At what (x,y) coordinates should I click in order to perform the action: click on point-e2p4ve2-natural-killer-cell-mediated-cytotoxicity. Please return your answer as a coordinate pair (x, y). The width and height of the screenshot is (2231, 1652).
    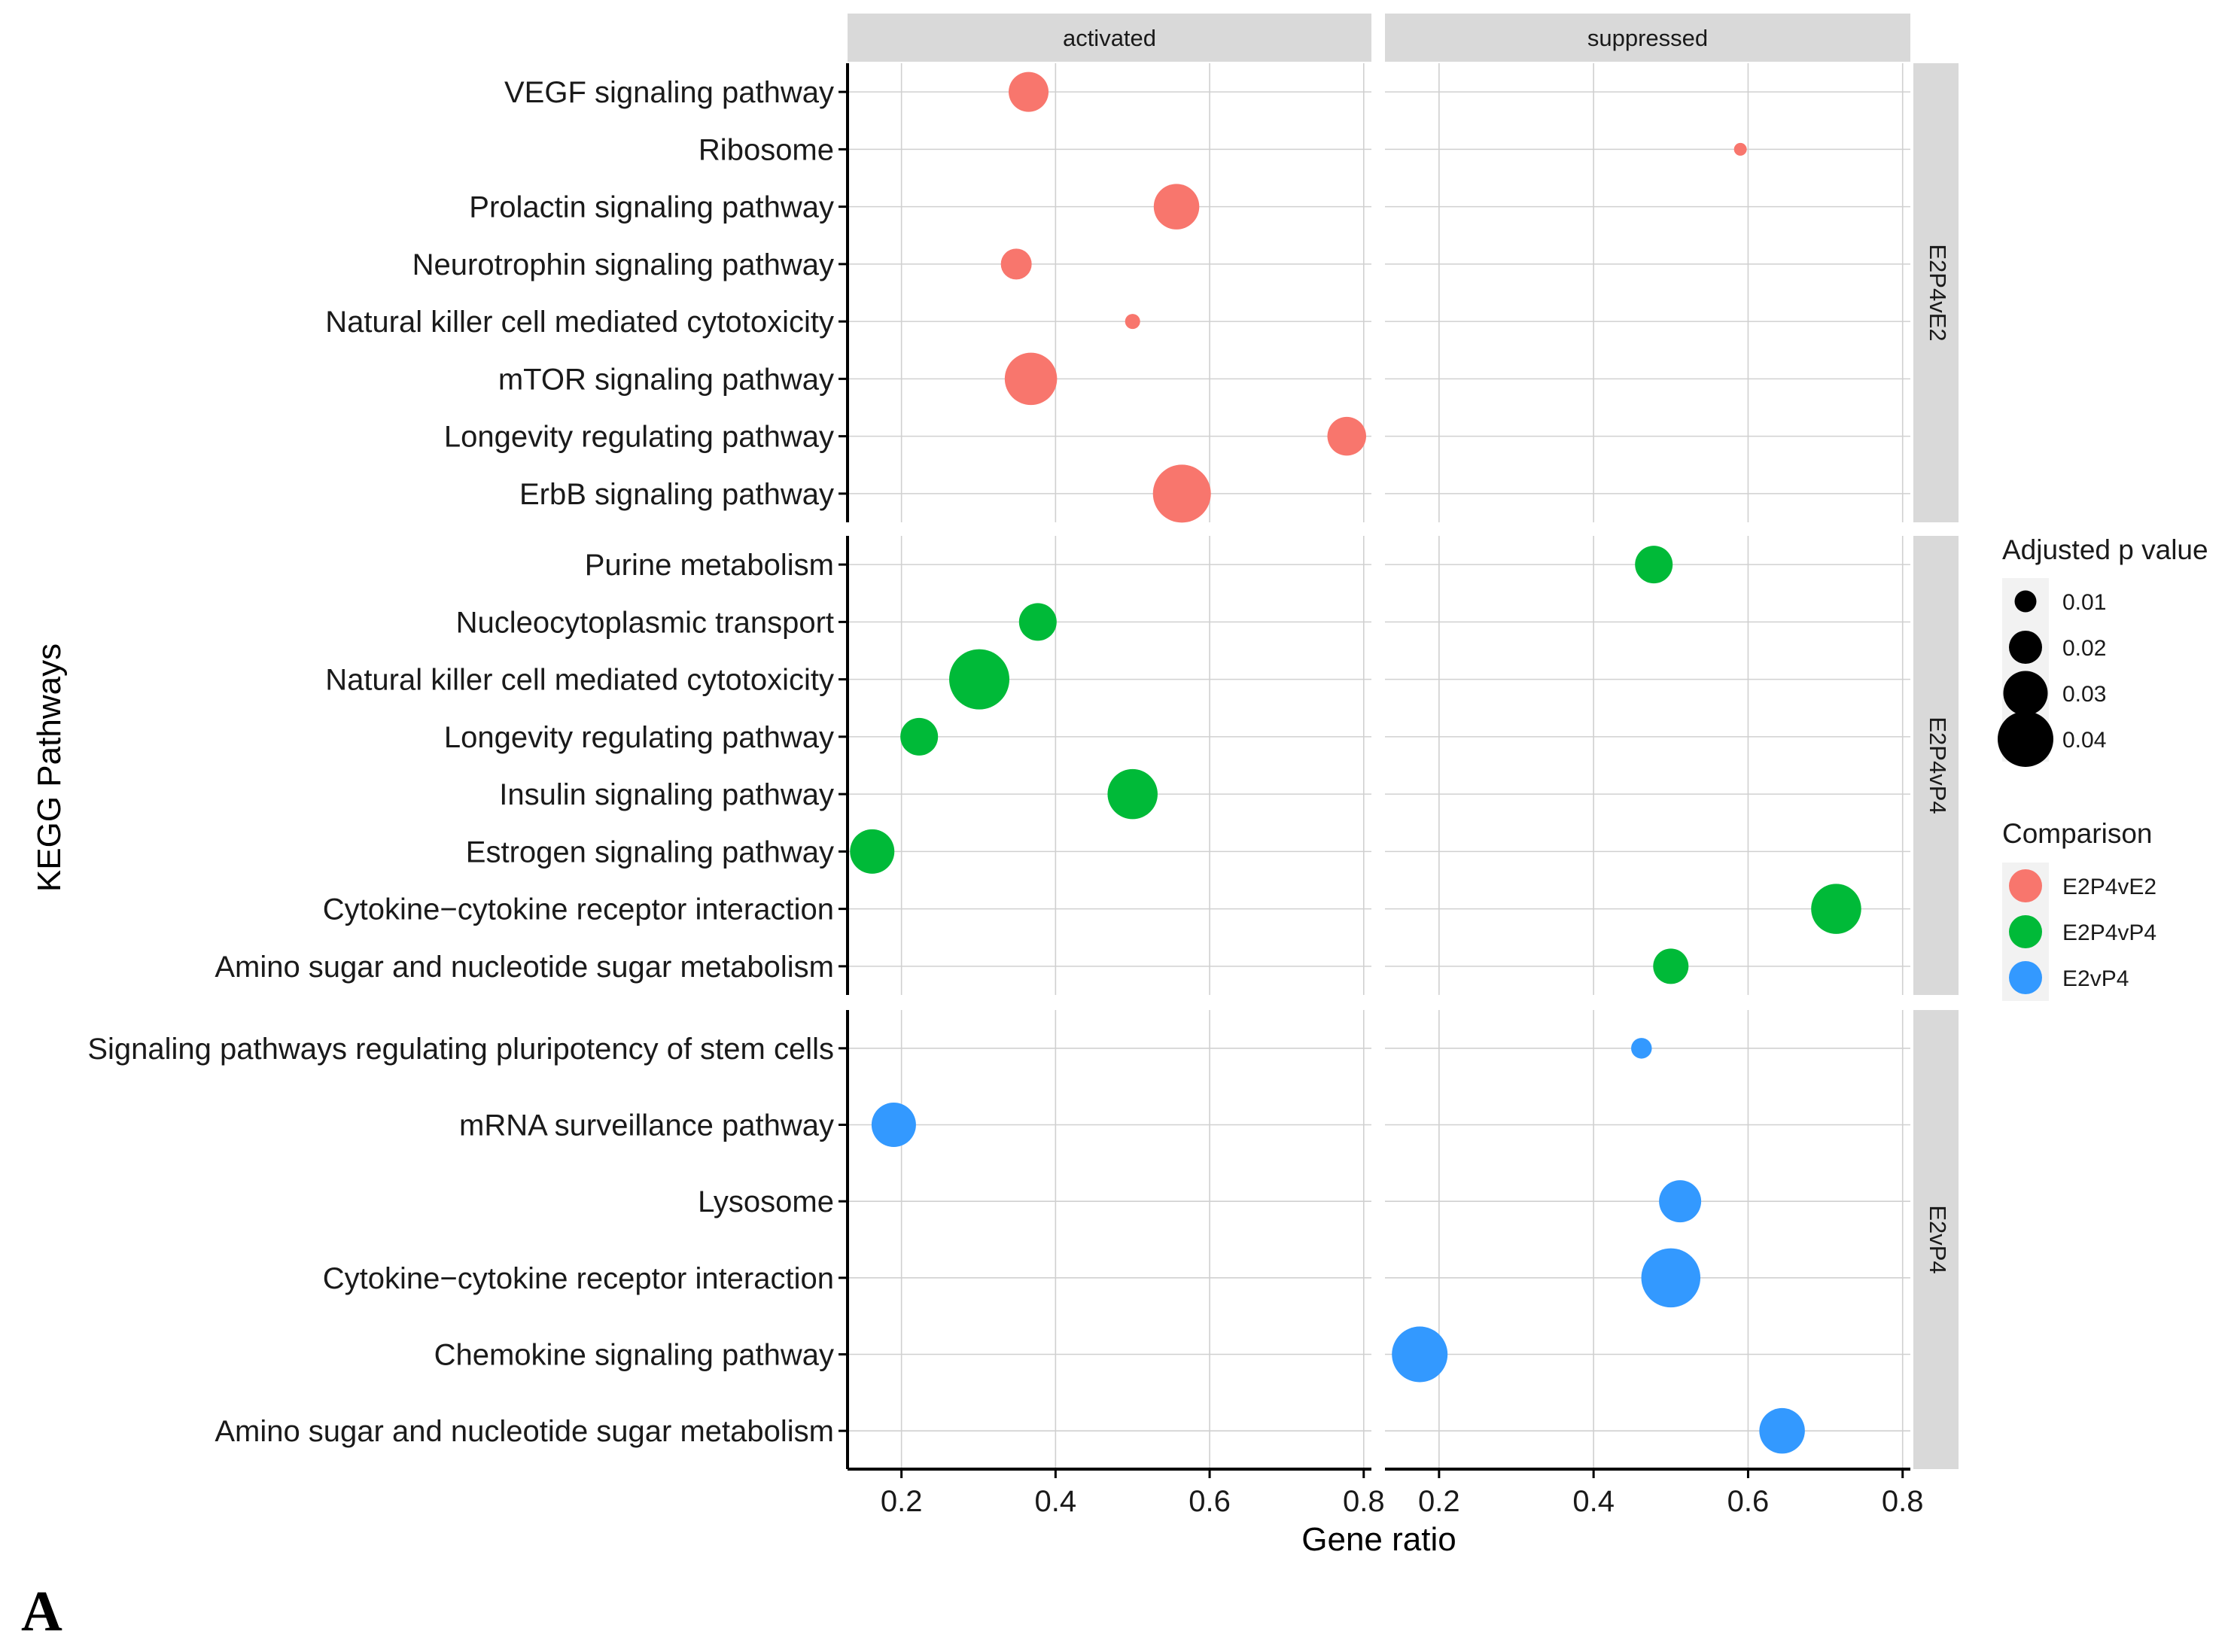
    Looking at the image, I should click on (1132, 322).